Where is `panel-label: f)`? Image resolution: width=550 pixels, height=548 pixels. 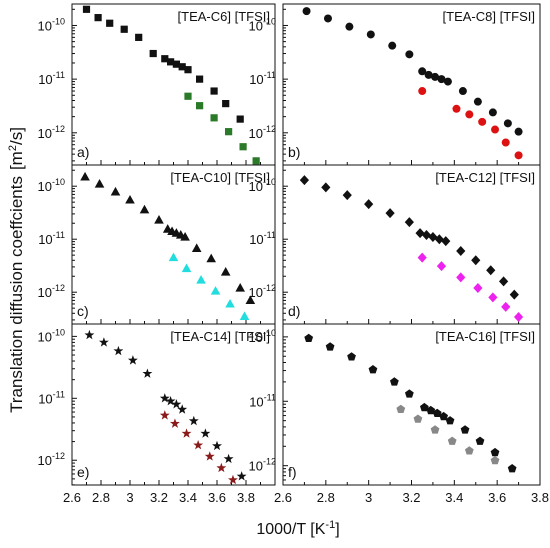 panel-label: f) is located at coordinates (292, 472).